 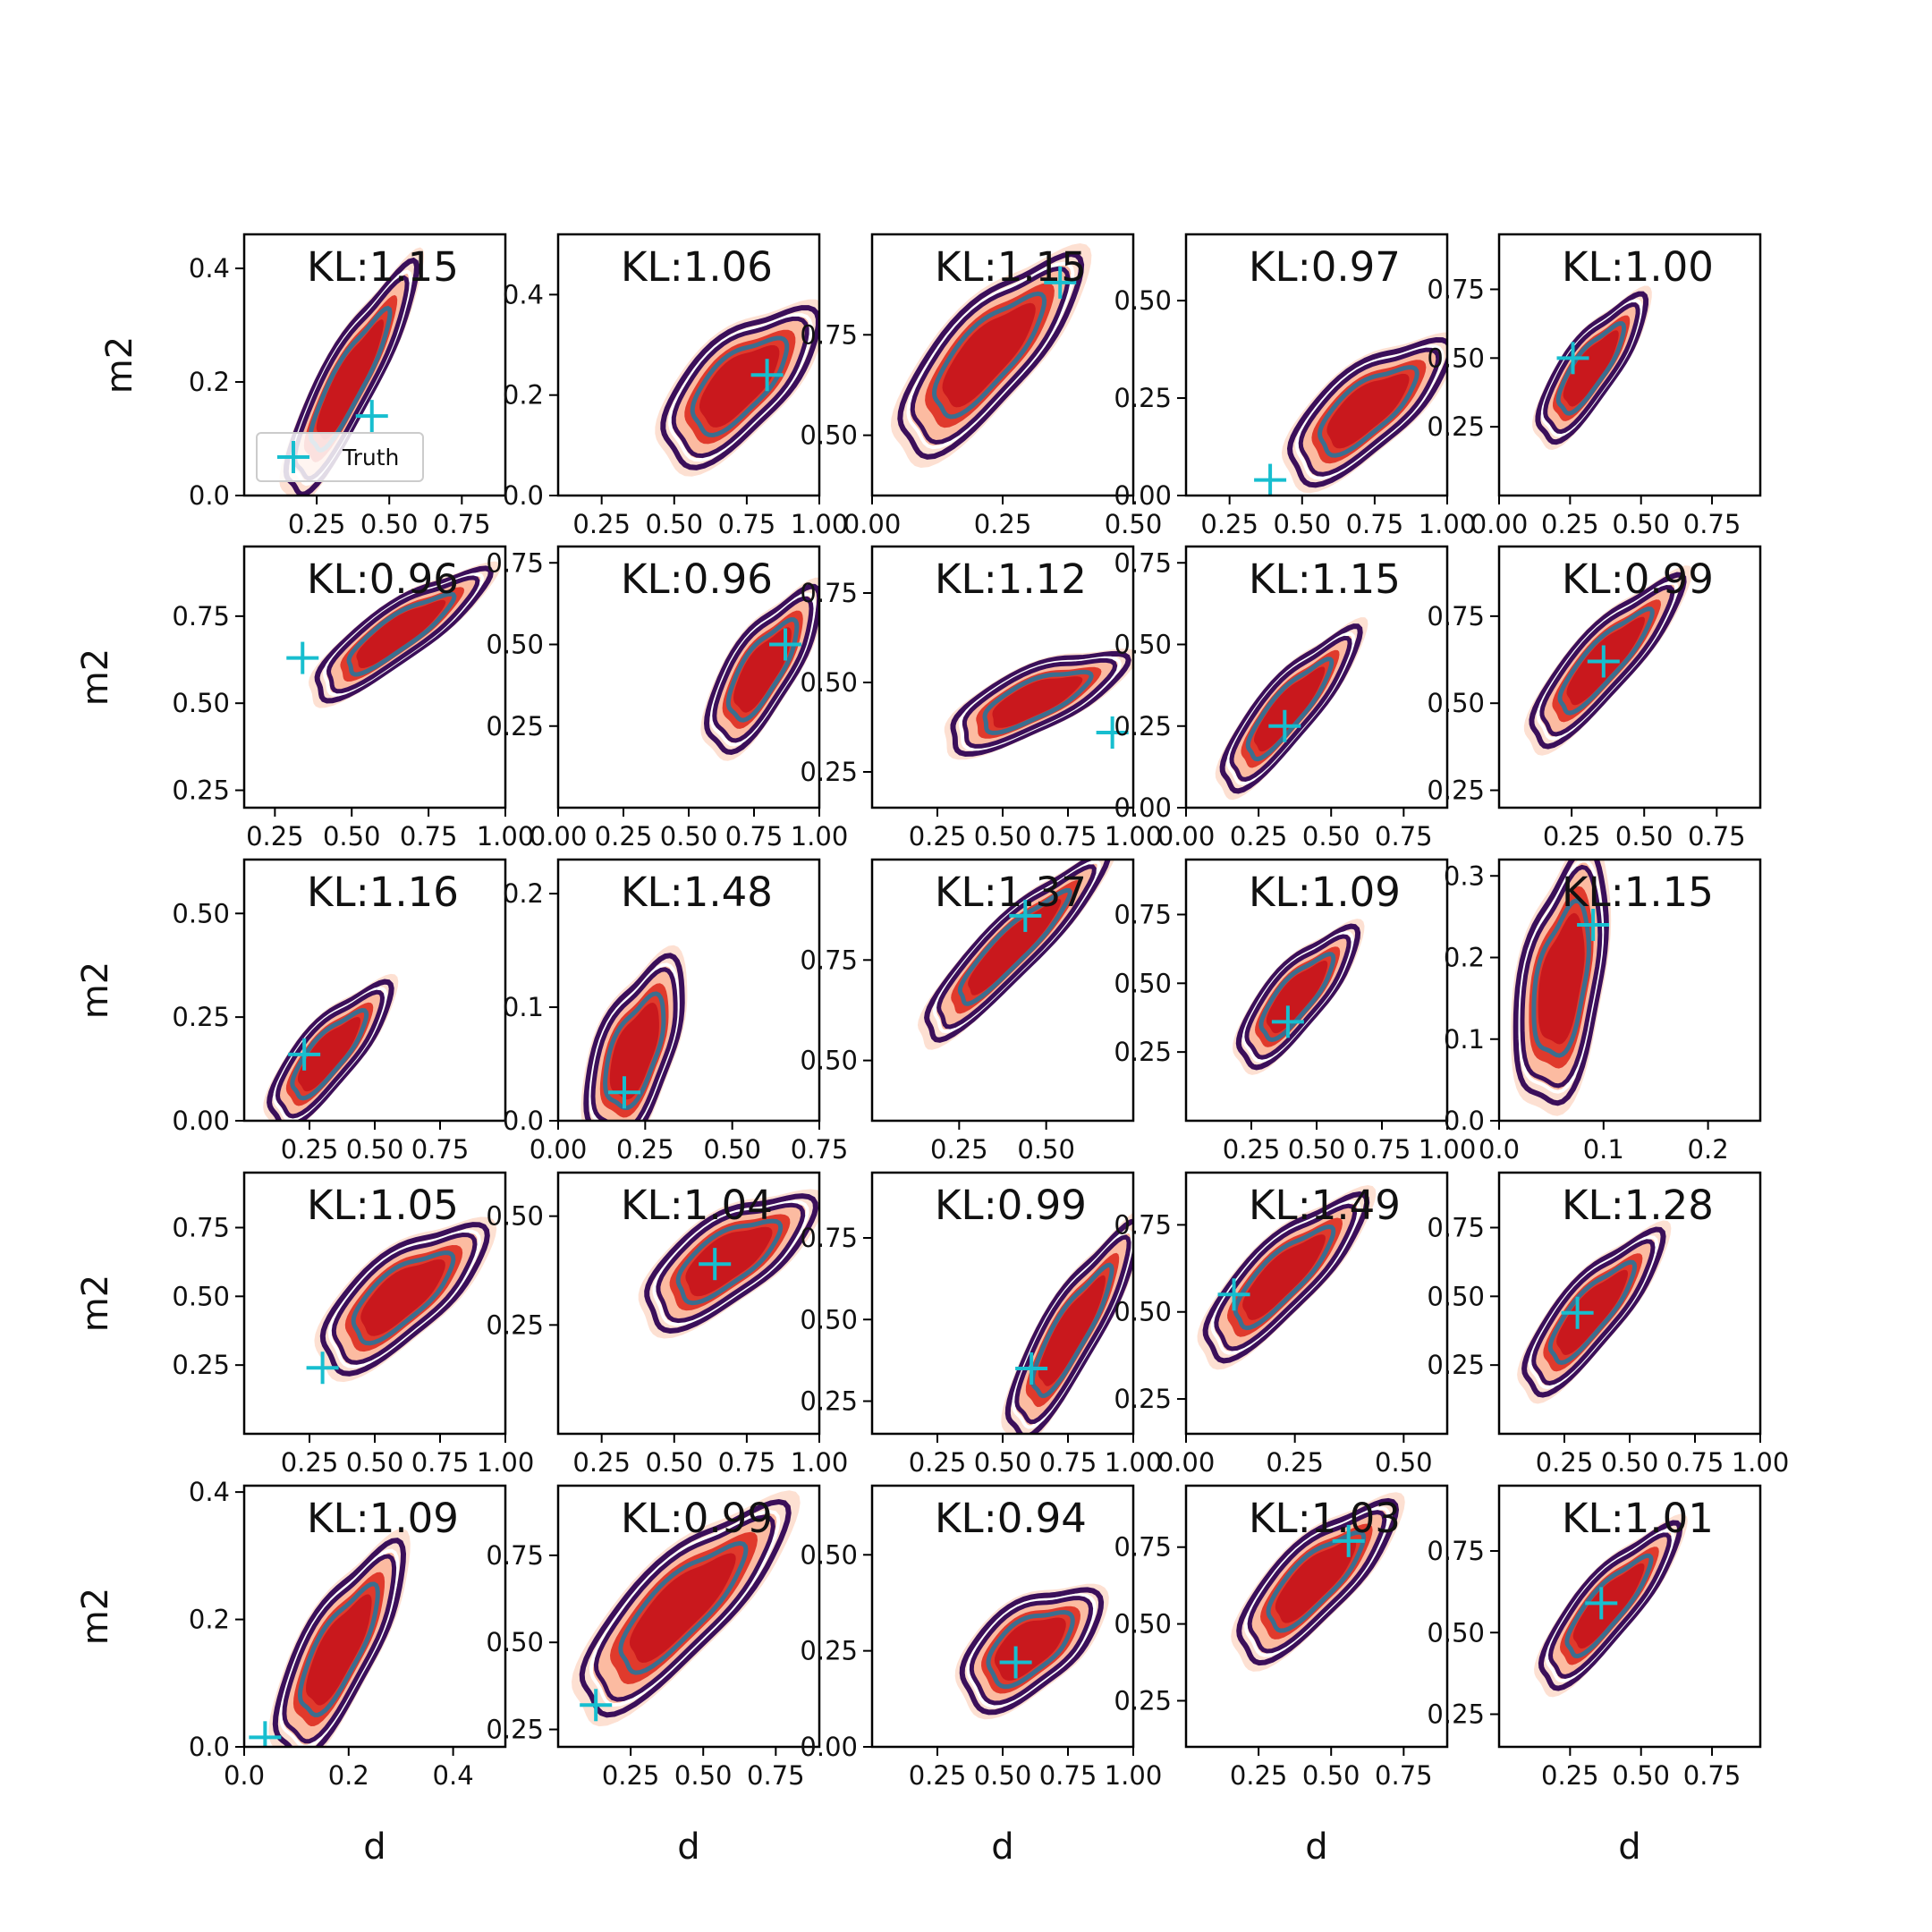 What do you see at coordinates (209, 1492) in the screenshot?
I see `y-tick-label: 0.4` at bounding box center [209, 1492].